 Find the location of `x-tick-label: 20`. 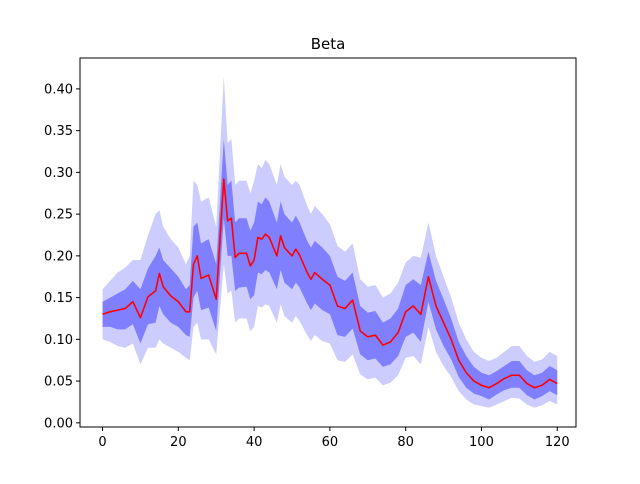

x-tick-label: 20 is located at coordinates (178, 442).